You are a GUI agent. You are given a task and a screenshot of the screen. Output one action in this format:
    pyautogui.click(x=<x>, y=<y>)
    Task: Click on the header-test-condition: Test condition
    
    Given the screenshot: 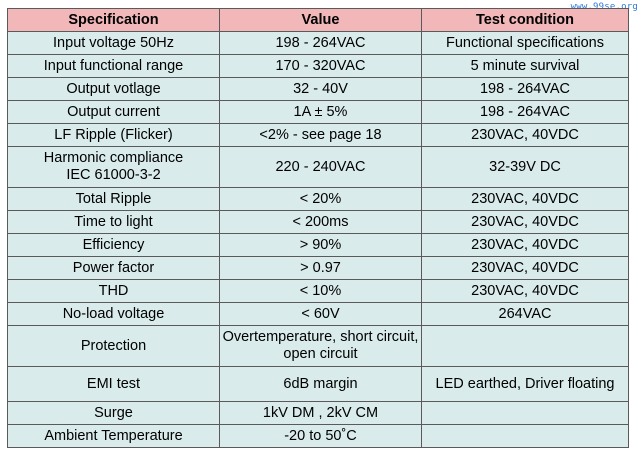 What is the action you would take?
    pyautogui.click(x=525, y=20)
    